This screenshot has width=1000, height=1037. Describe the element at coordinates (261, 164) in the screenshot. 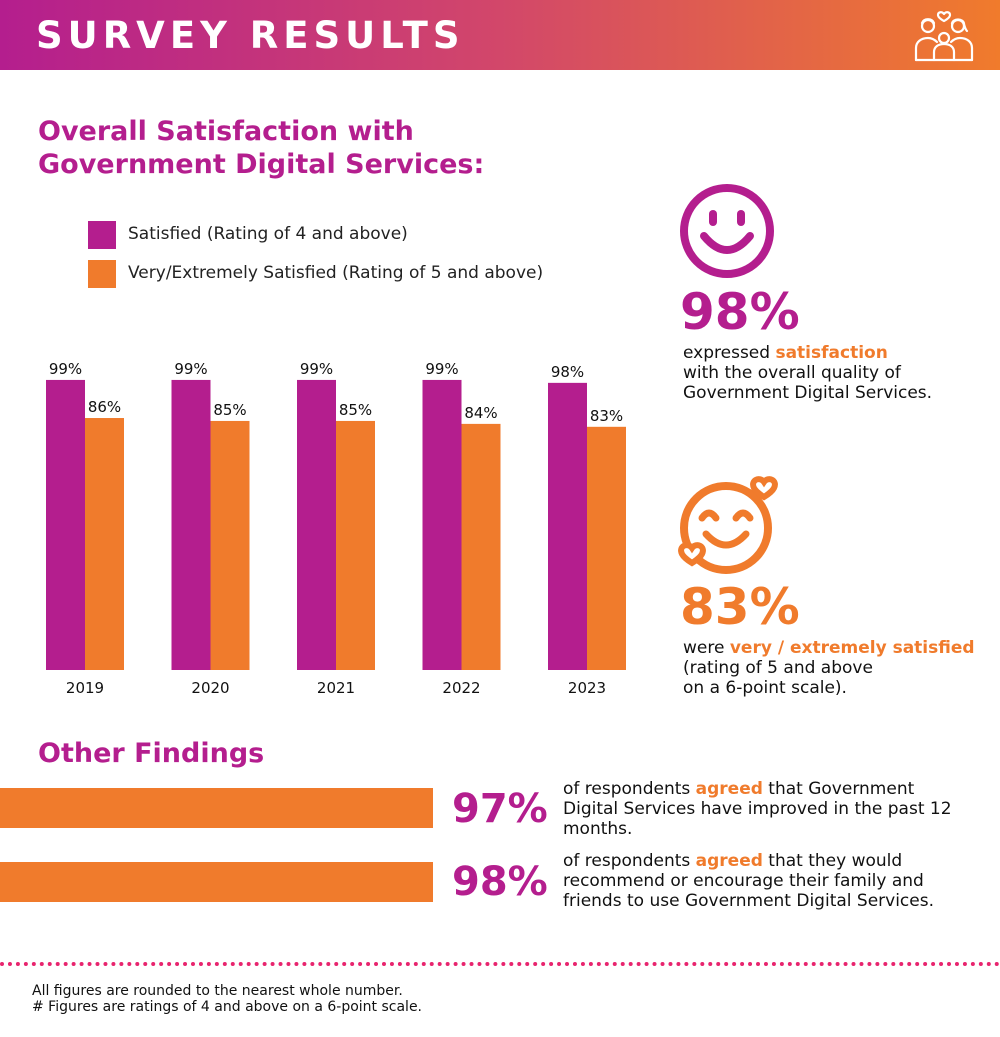

I see `section-title-line2: Government Digital Services:` at that location.